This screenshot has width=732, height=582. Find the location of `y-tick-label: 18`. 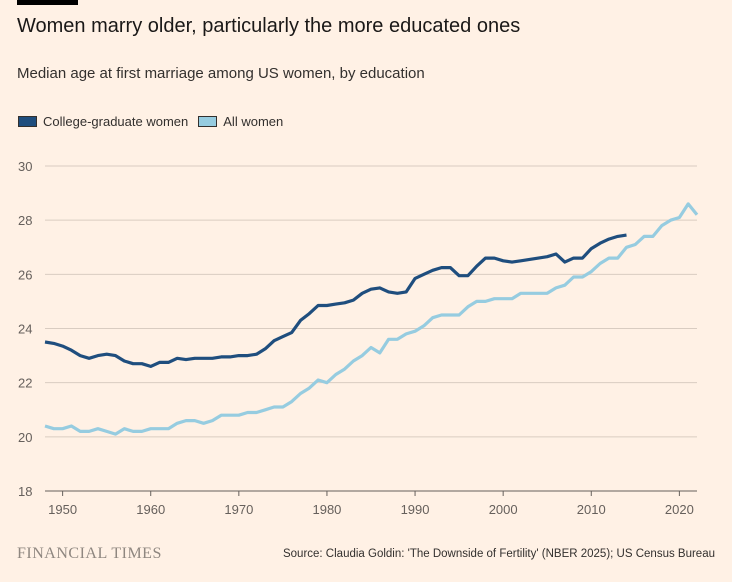

y-tick-label: 18 is located at coordinates (25, 491).